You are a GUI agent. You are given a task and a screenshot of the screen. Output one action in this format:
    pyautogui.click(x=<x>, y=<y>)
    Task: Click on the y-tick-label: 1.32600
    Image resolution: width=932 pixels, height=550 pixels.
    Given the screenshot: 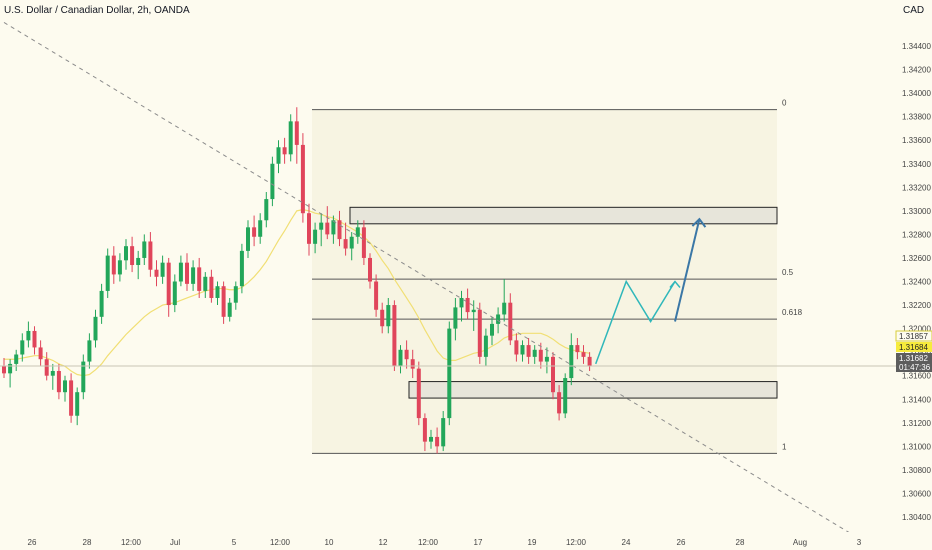 What is the action you would take?
    pyautogui.click(x=916, y=258)
    